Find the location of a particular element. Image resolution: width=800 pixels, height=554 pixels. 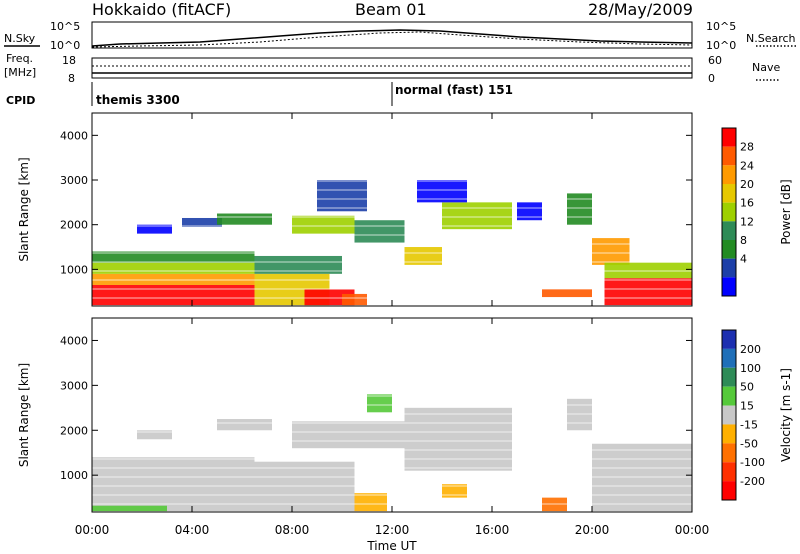

colorbar-label: Velocity [m s-1] is located at coordinates (786, 415).